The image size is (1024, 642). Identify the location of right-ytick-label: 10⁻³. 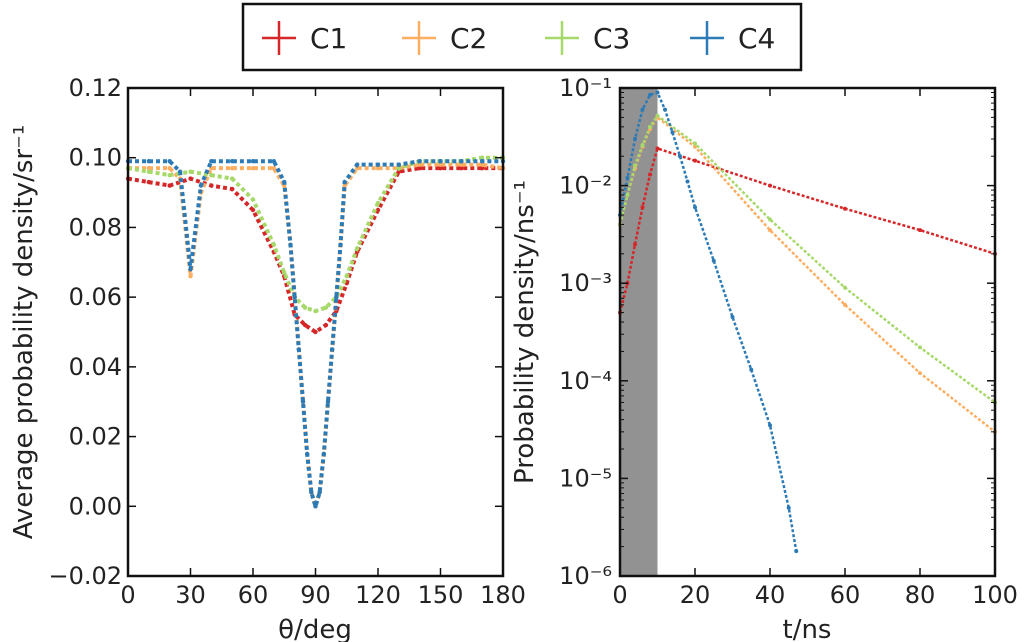
(585, 283).